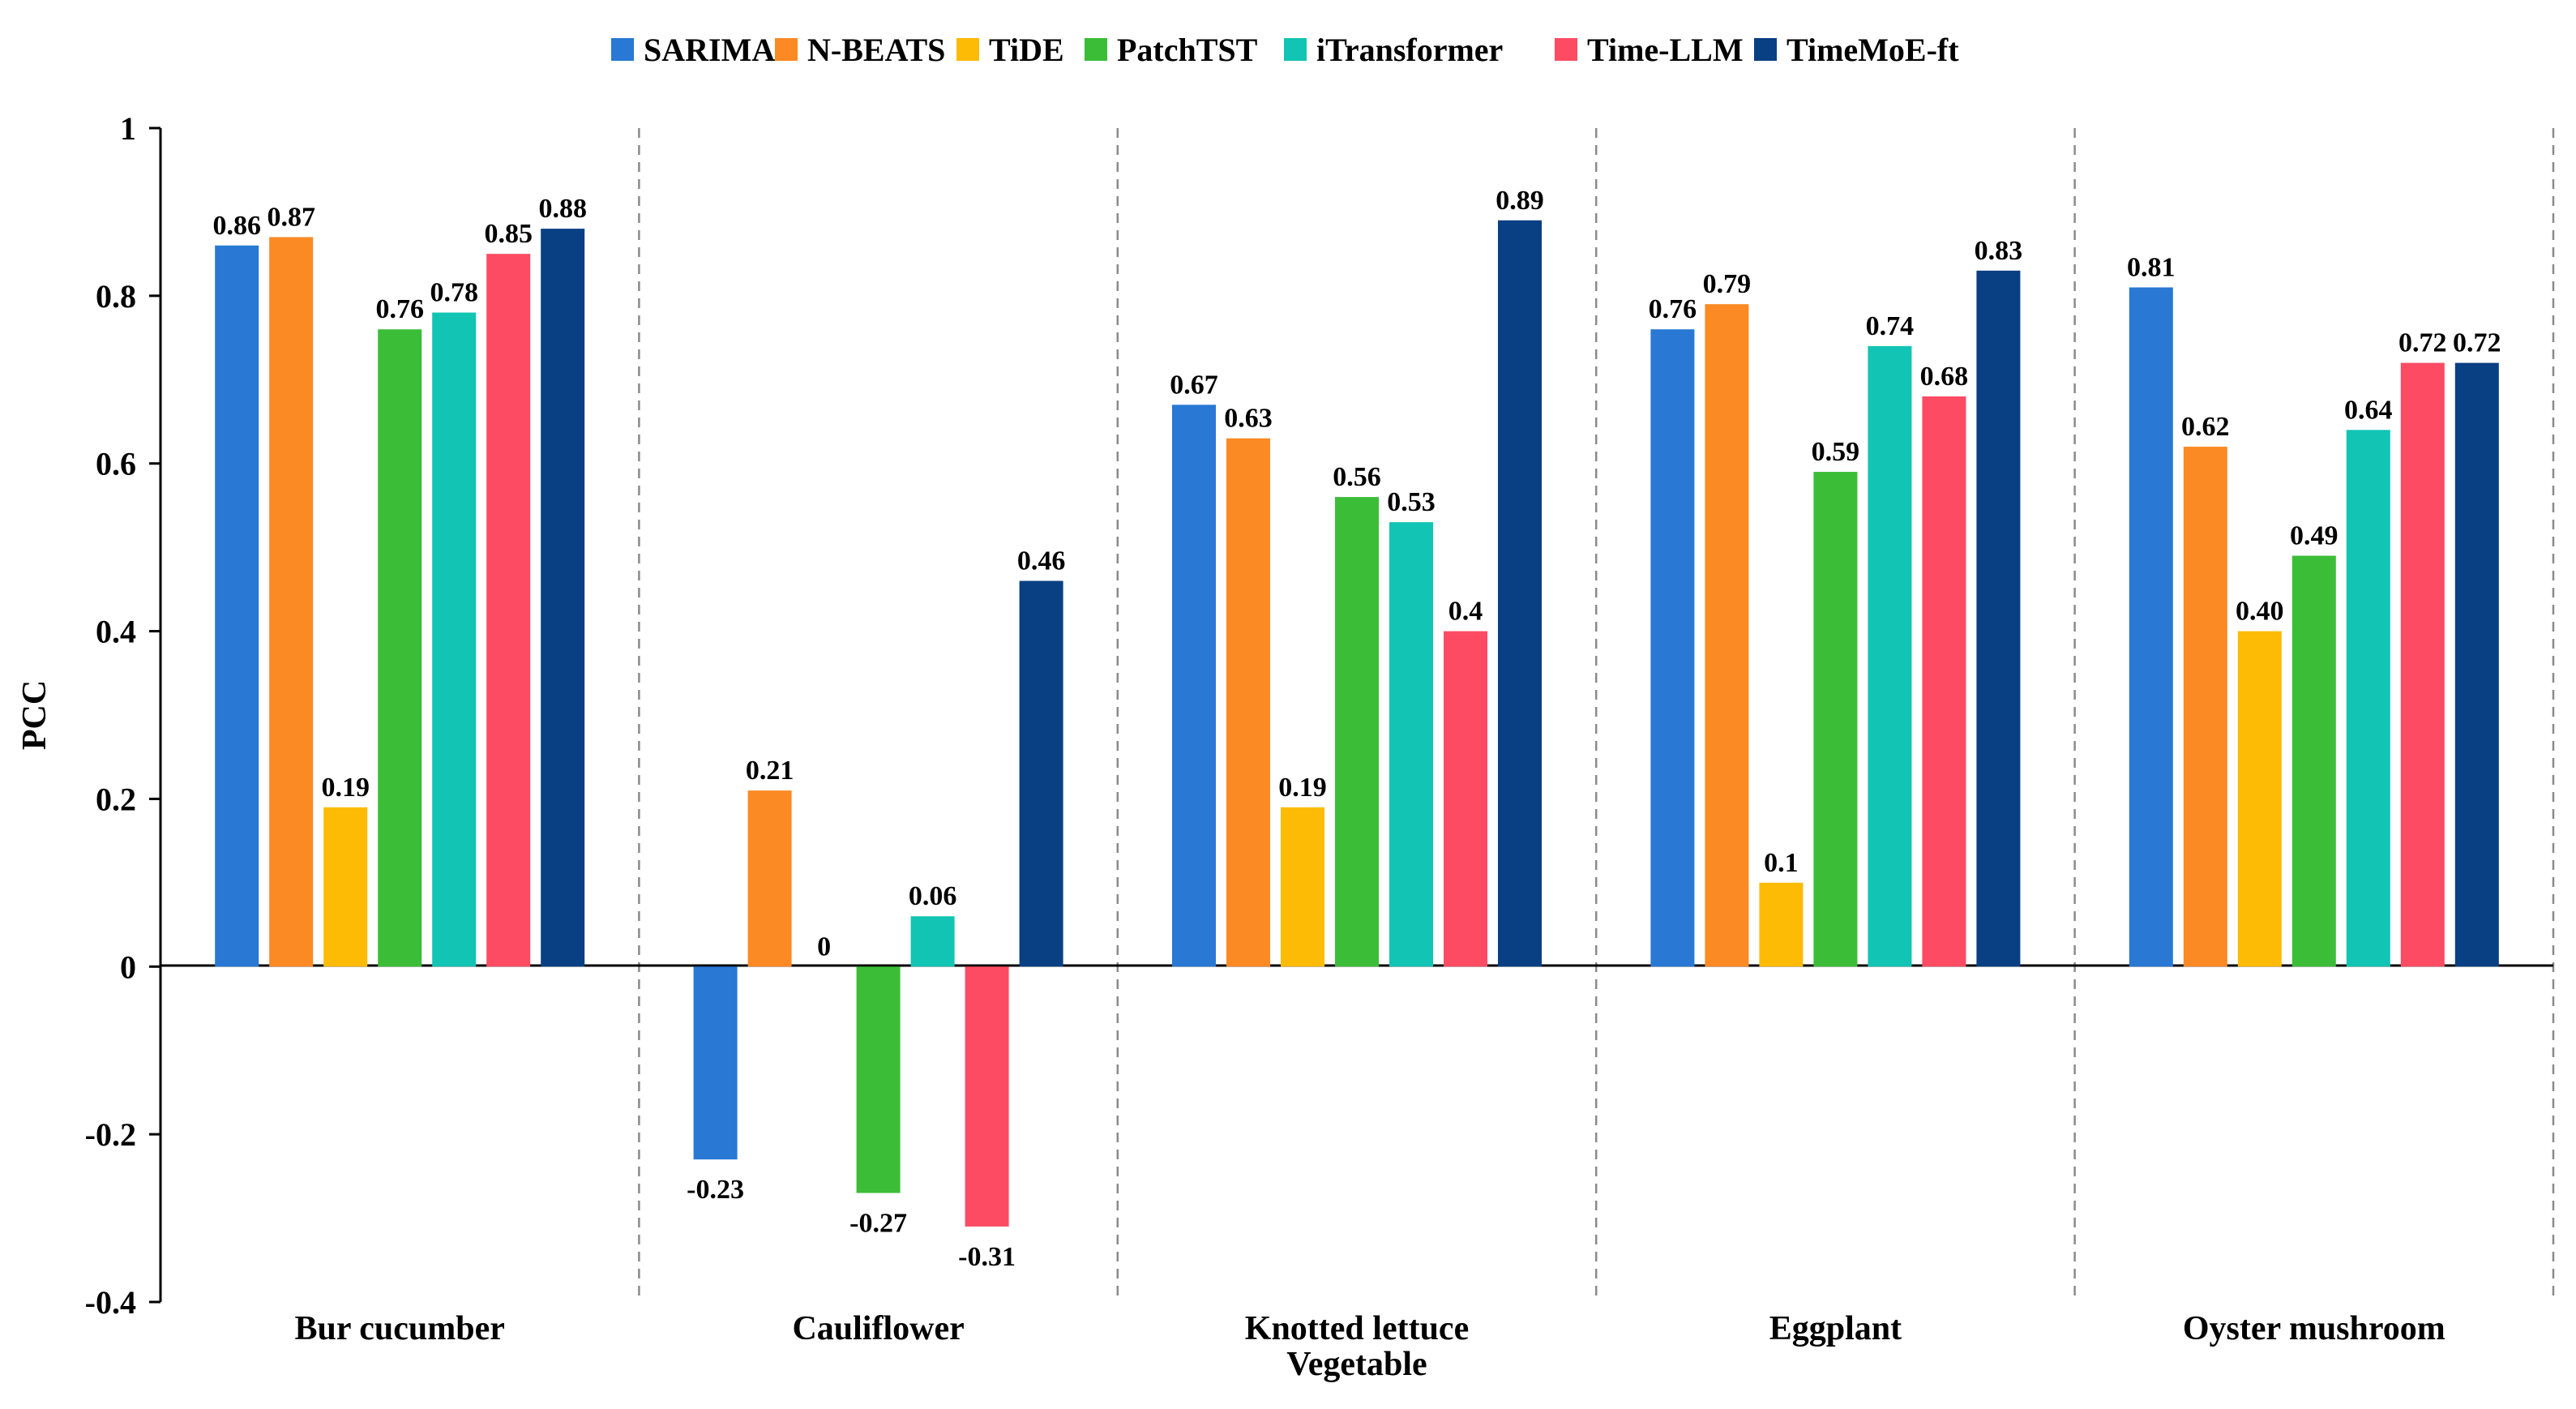 The width and height of the screenshot is (2576, 1409). Describe the element at coordinates (2151, 268) in the screenshot. I see `bar-value-label: 0.81` at that location.